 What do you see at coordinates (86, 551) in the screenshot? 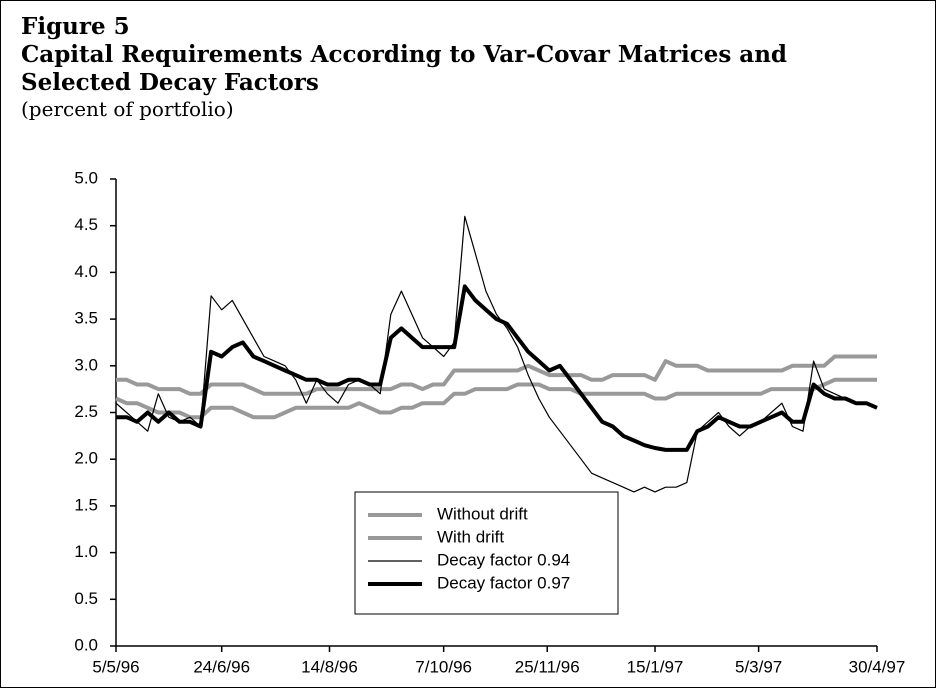
I see `y-tick-label: 1.0` at bounding box center [86, 551].